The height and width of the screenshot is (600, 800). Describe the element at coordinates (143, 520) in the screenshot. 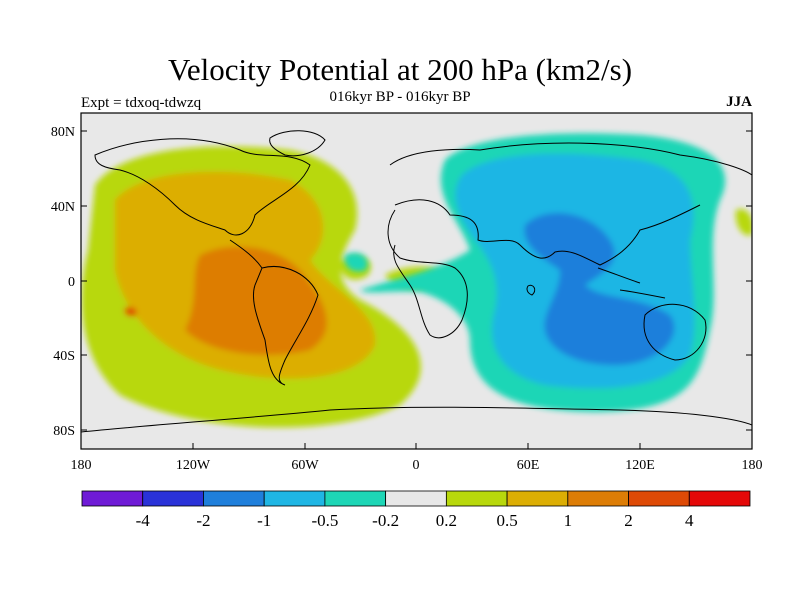

I see `colorbar-label: -4` at that location.